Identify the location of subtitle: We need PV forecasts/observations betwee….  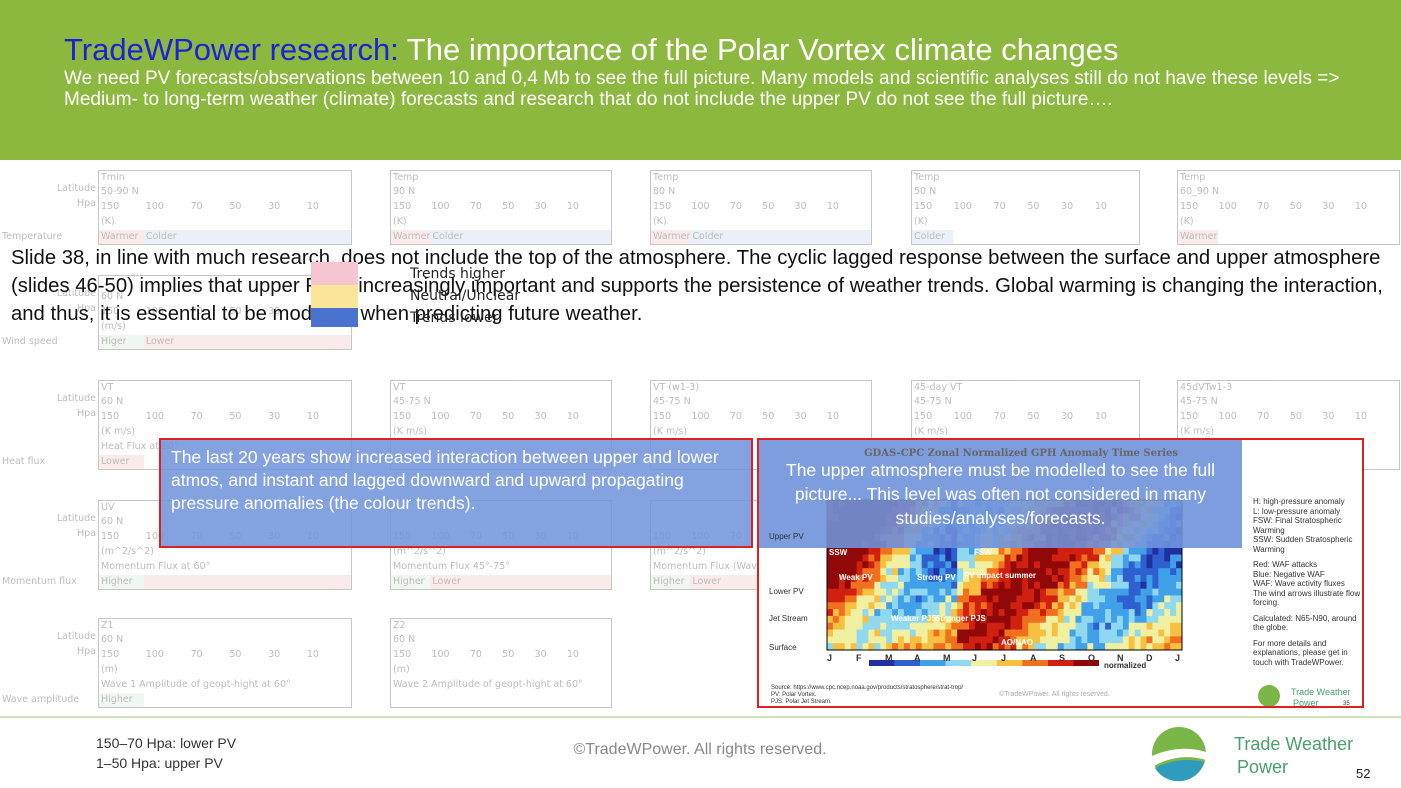
(702, 89).